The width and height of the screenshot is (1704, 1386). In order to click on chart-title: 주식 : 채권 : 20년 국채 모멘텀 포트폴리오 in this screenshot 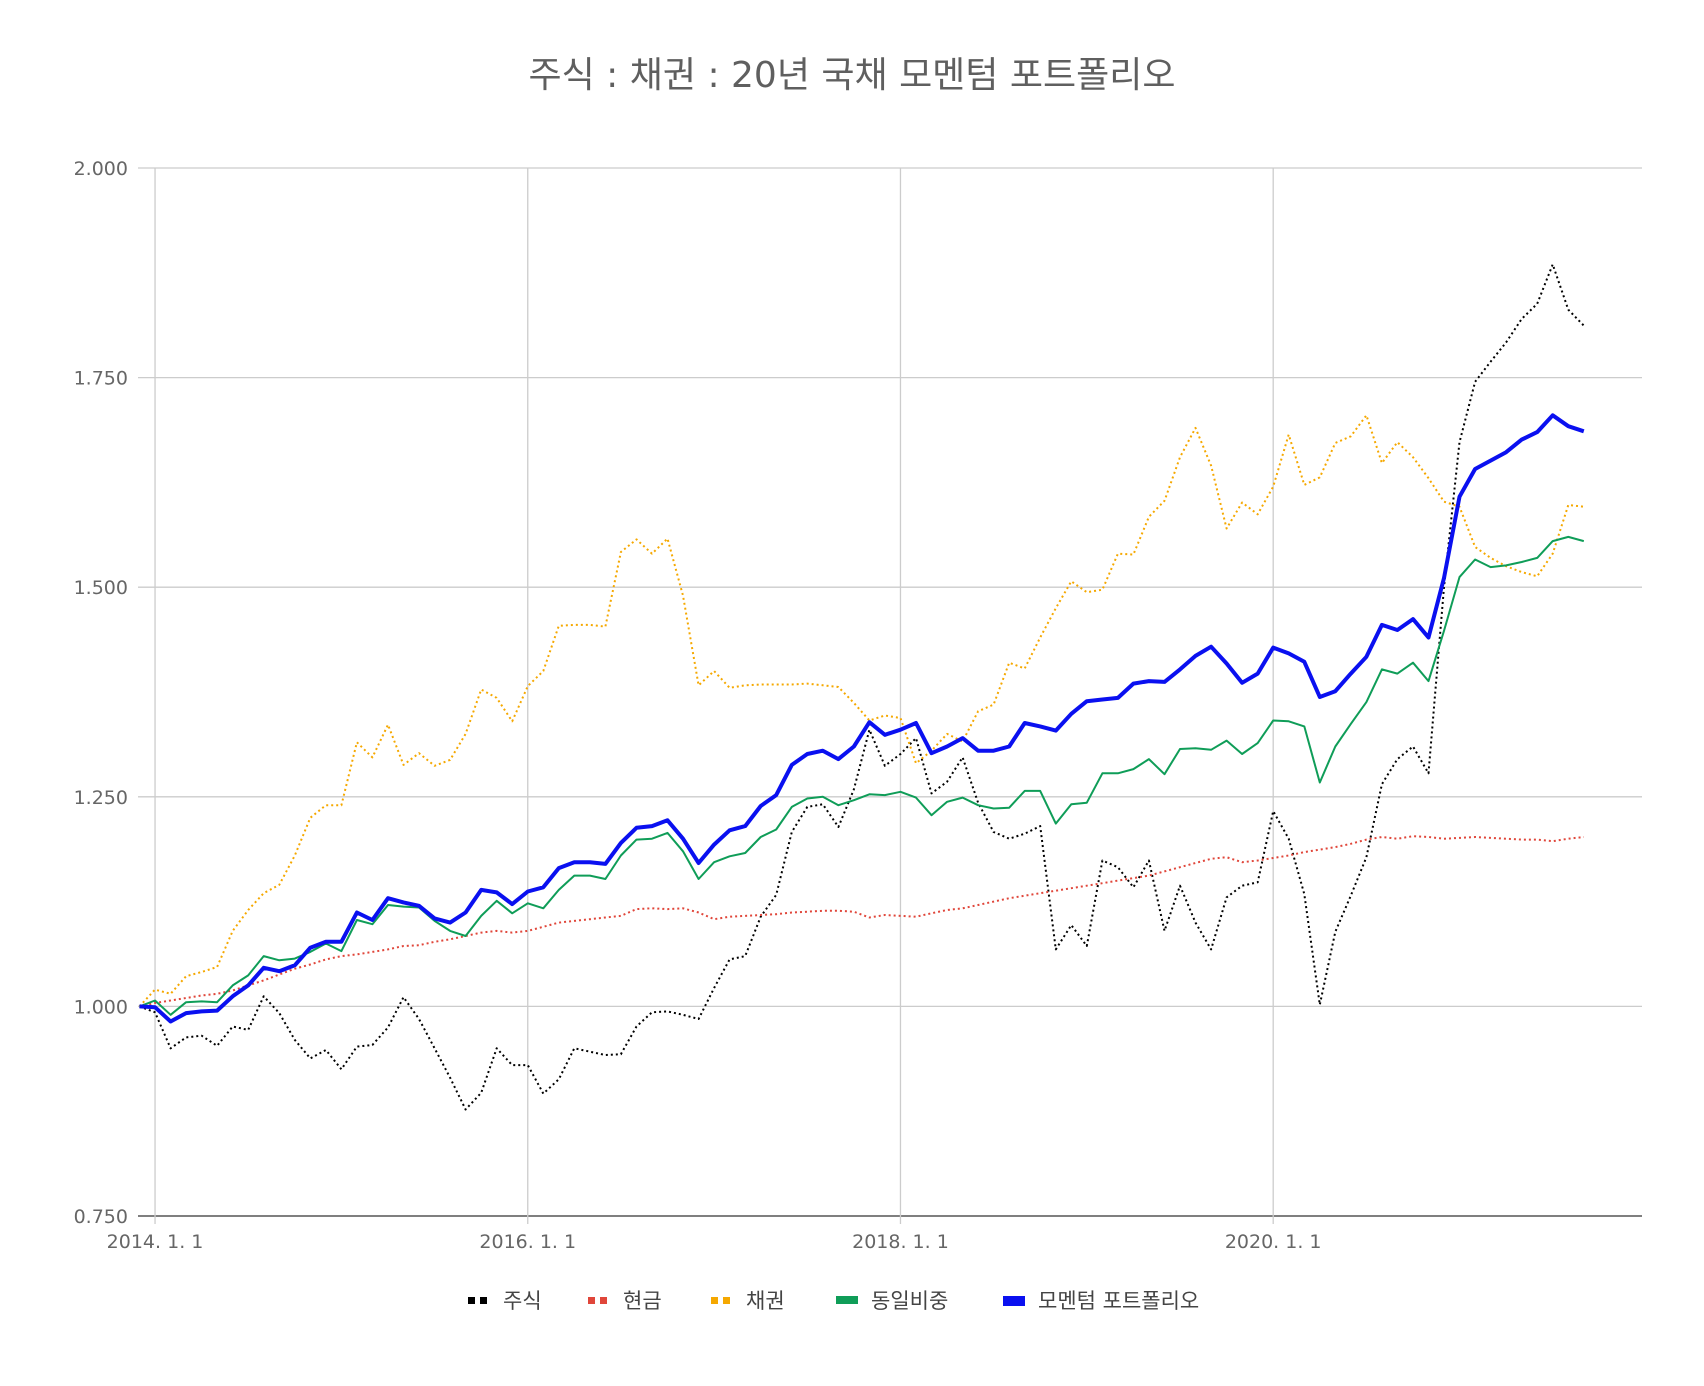, I will do `click(852, 75)`.